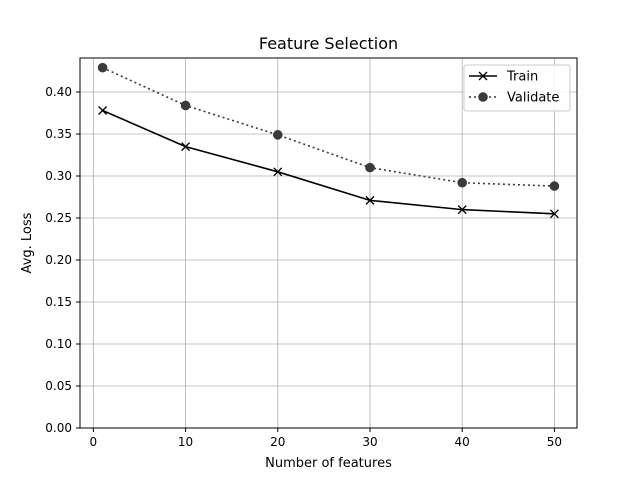 Image resolution: width=640 pixels, height=485 pixels. I want to click on y-tick-label: 0.05, so click(58, 386).